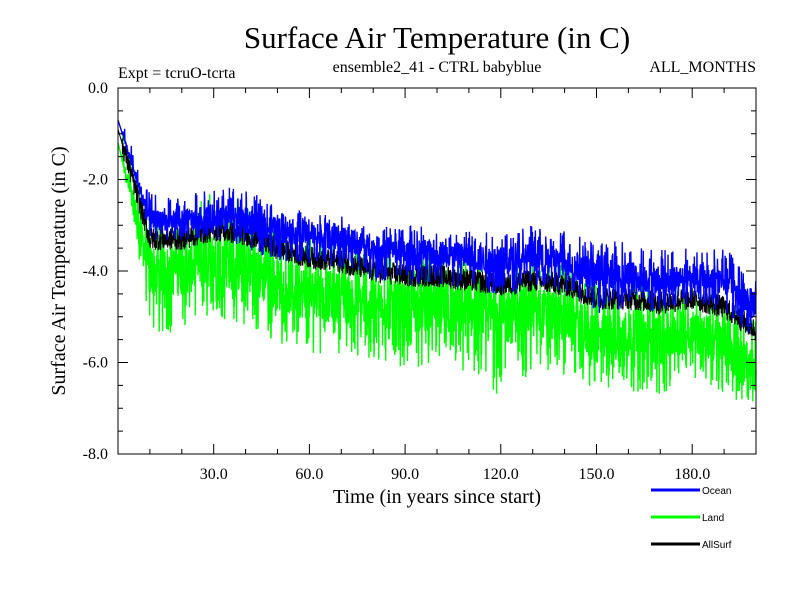 Image resolution: width=800 pixels, height=600 pixels. What do you see at coordinates (95, 454) in the screenshot?
I see `y-tick-label: -8.0` at bounding box center [95, 454].